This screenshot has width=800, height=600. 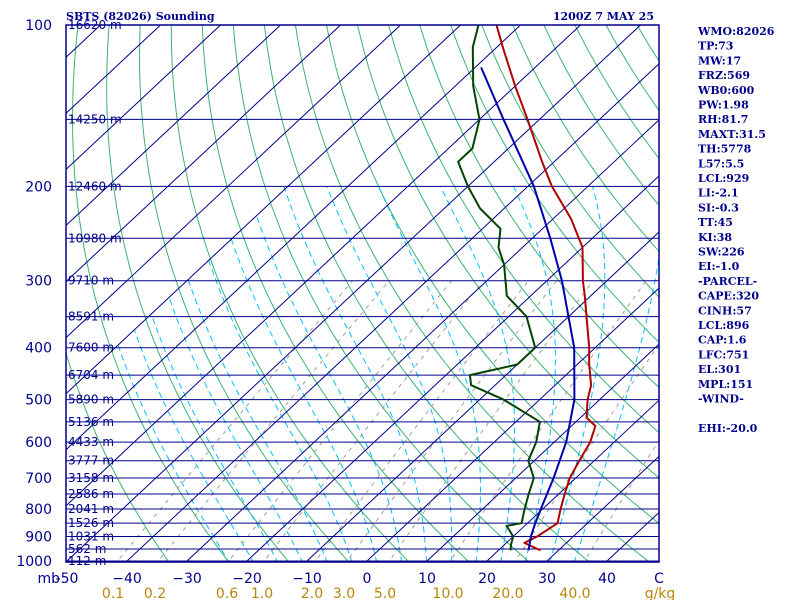 What do you see at coordinates (95, 238) in the screenshot?
I see `height-label: 10980 m` at bounding box center [95, 238].